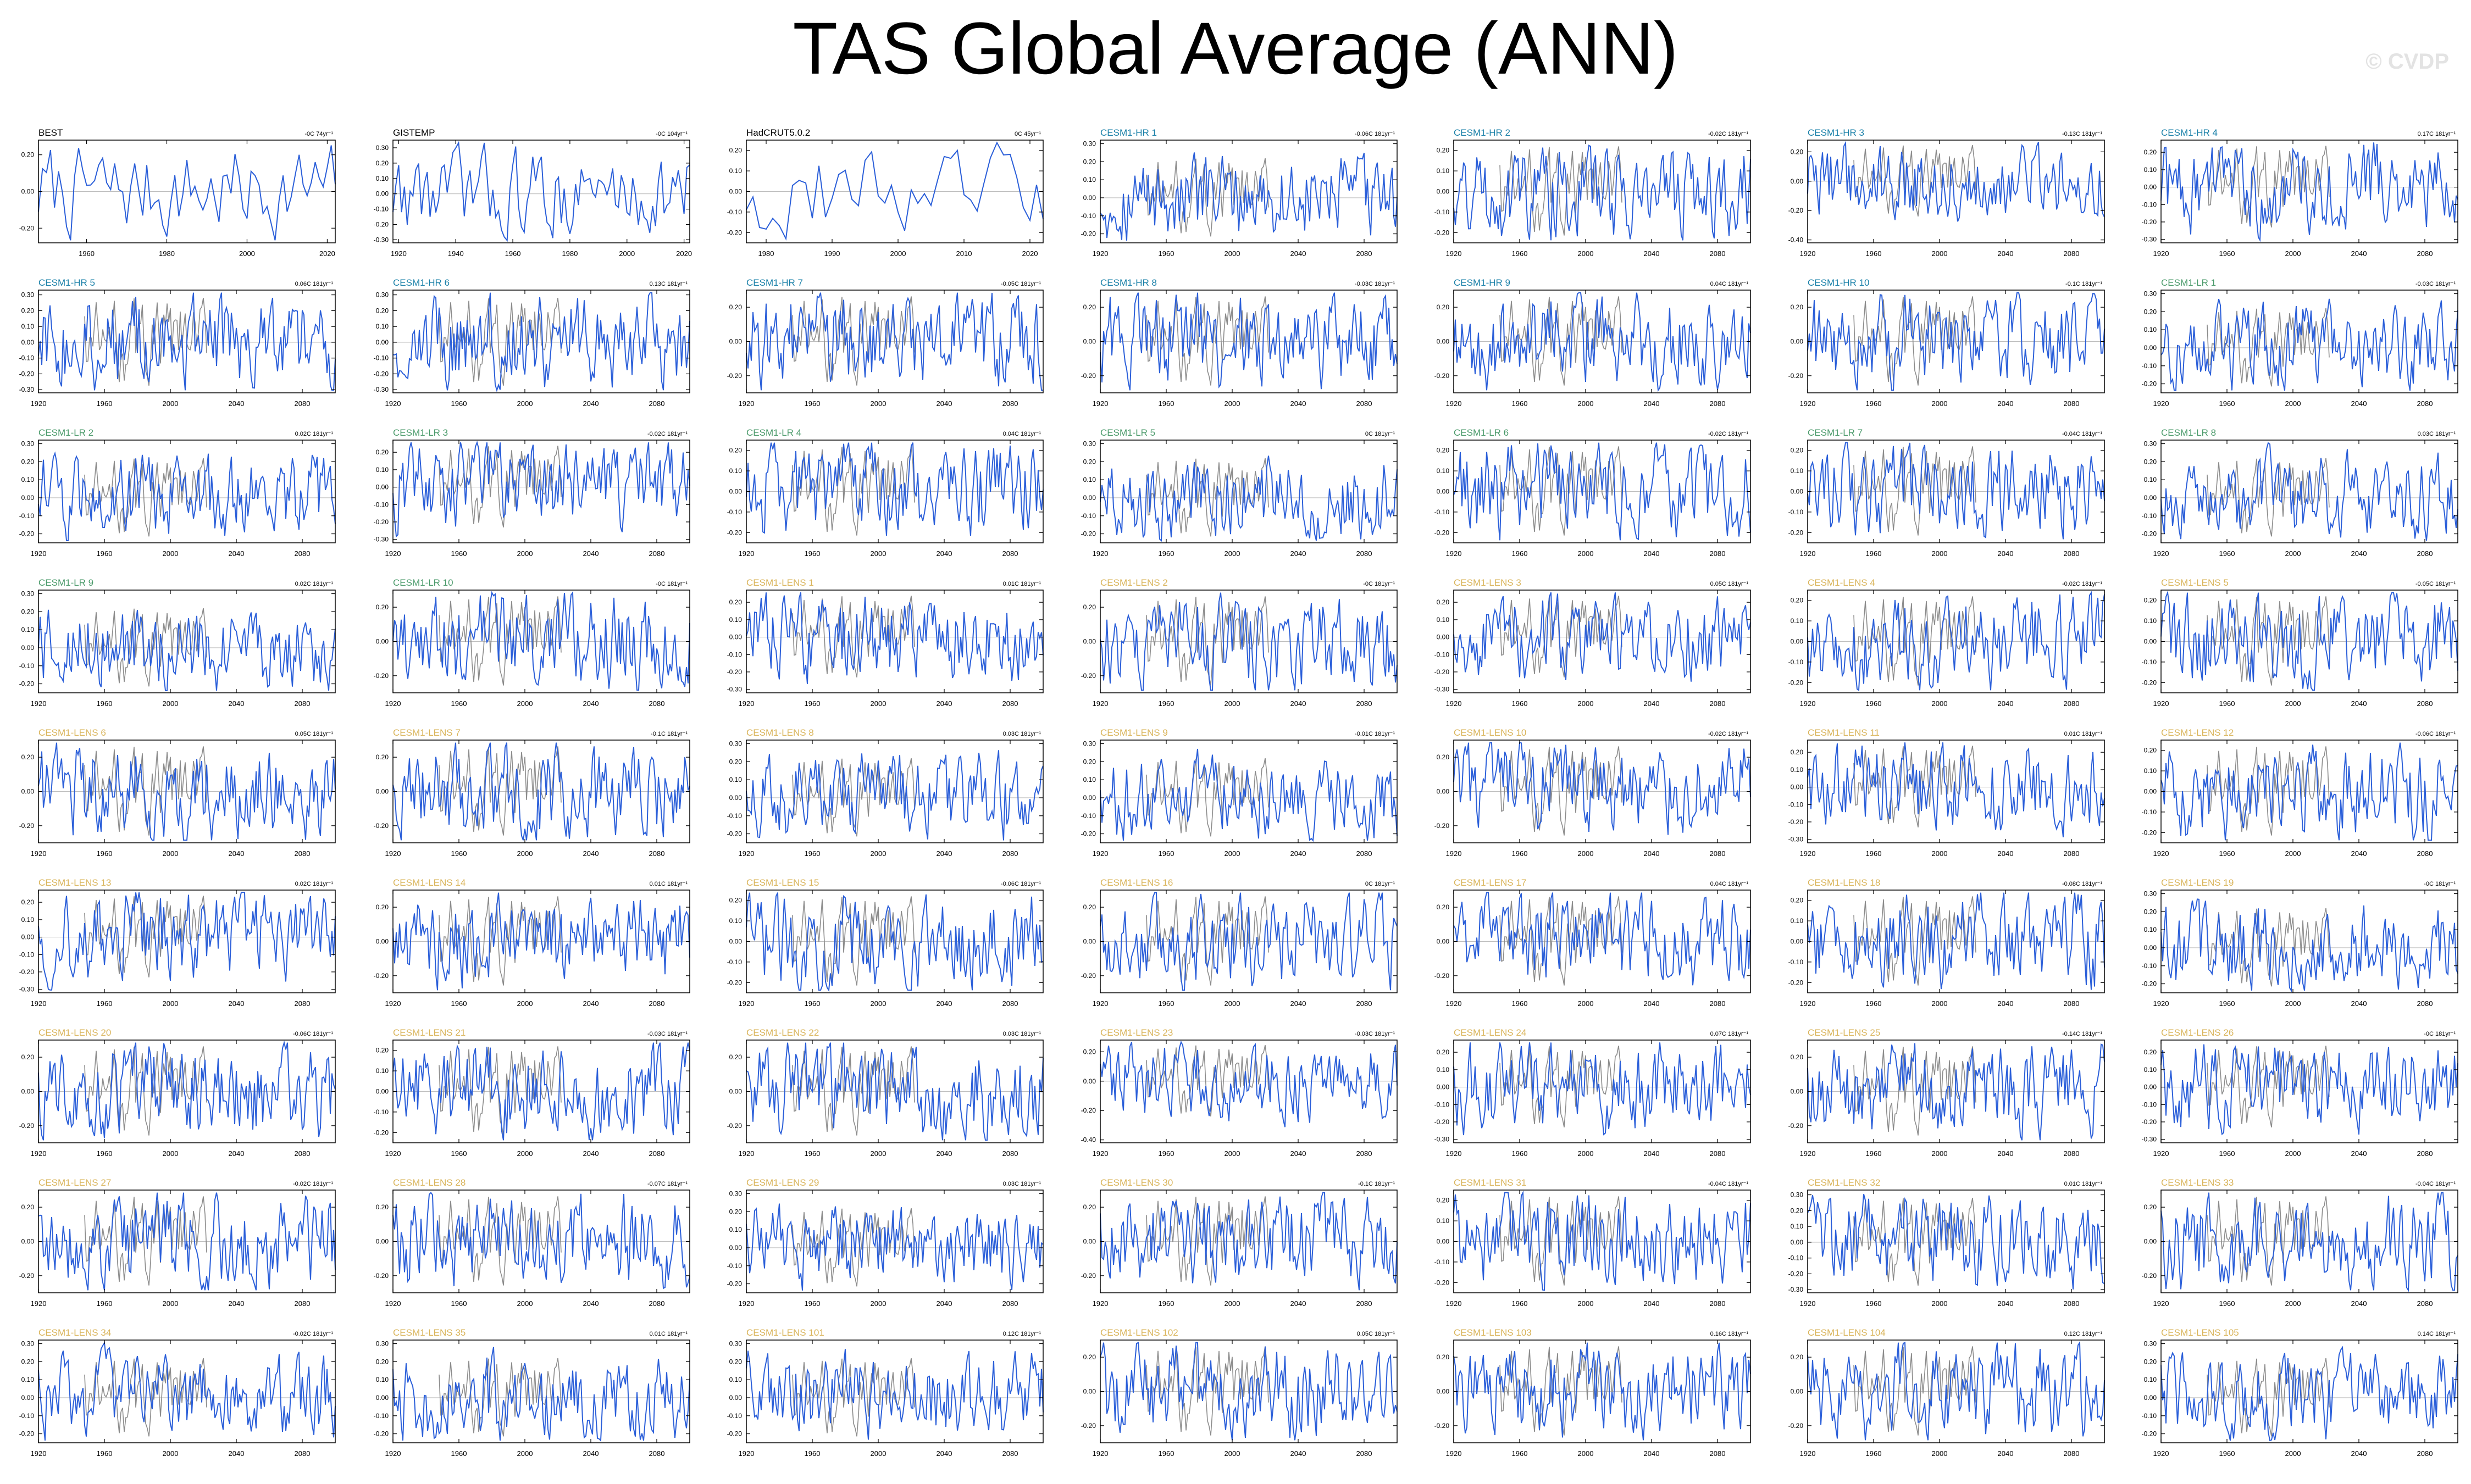 Image resolution: width=2471 pixels, height=1484 pixels. What do you see at coordinates (1375, 1034) in the screenshot?
I see `panel-trend: -0.03C 181yr⁻¹` at bounding box center [1375, 1034].